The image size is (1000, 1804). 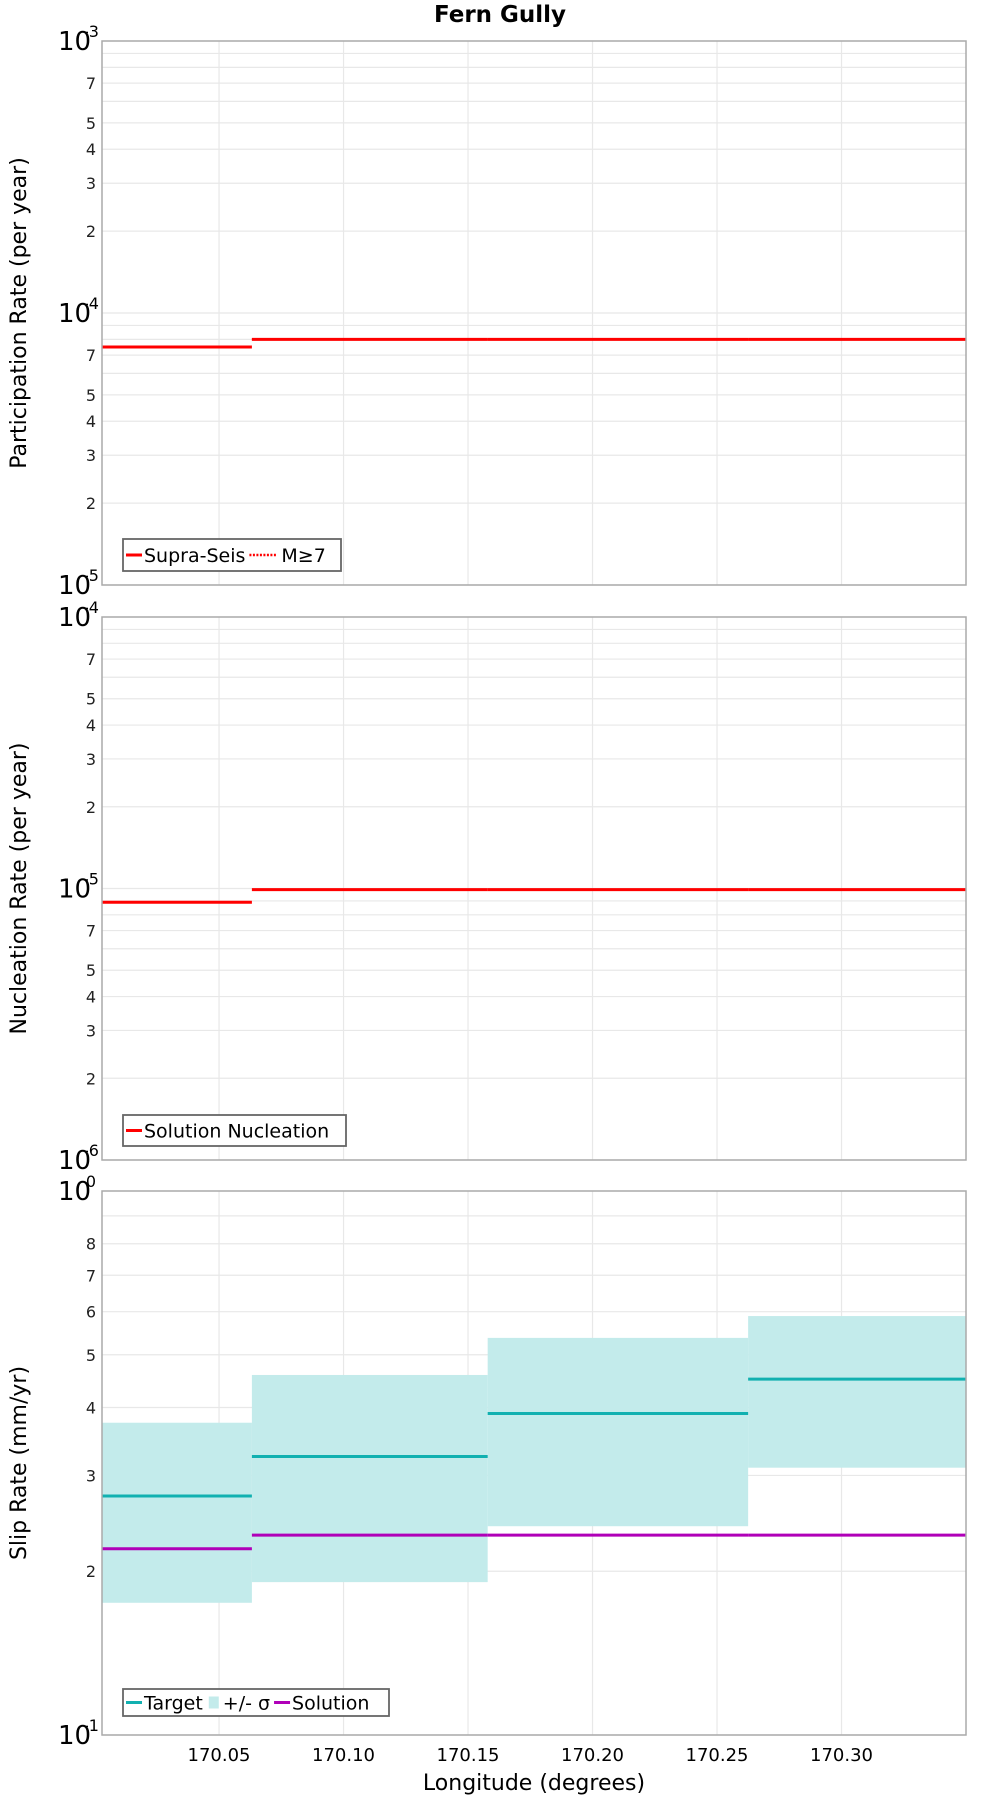 What do you see at coordinates (219, 1755) in the screenshot?
I see `x-tick-label: 170.05` at bounding box center [219, 1755].